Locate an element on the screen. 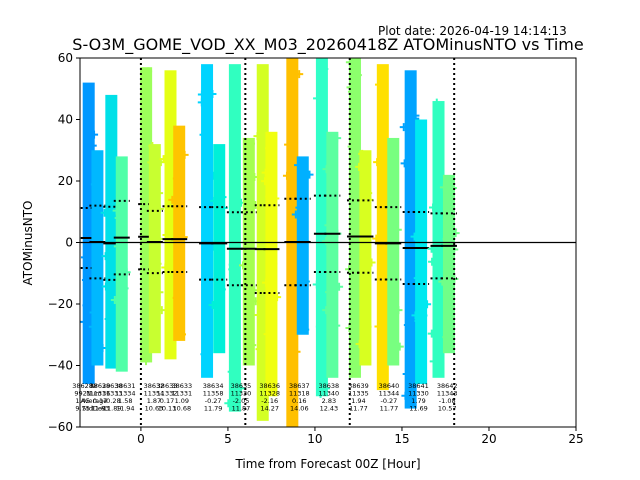 The height and width of the screenshot is (480, 640). y-tick-label: −20 is located at coordinates (60, 304).